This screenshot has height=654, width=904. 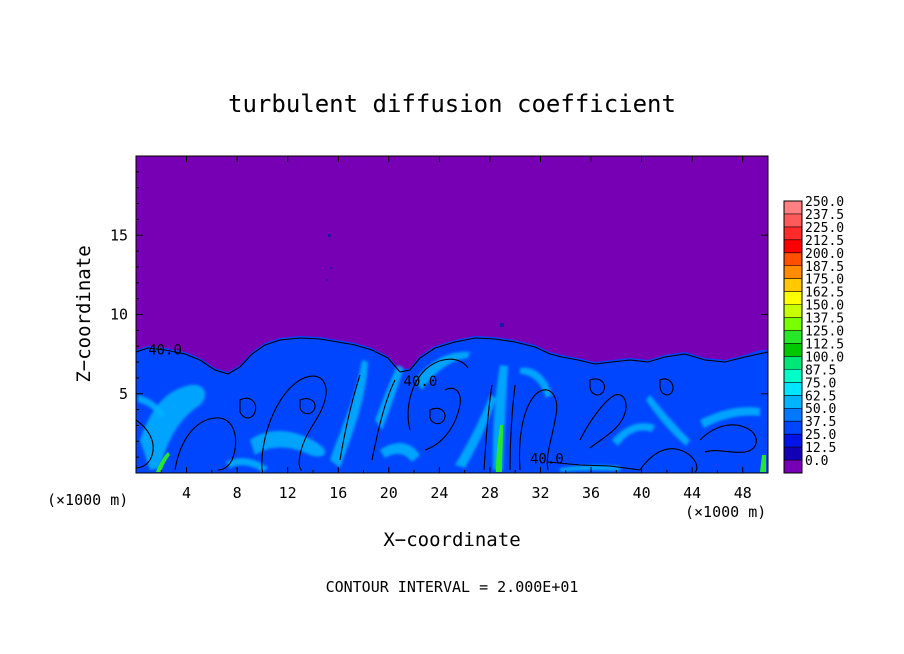 What do you see at coordinates (119, 235) in the screenshot?
I see `y-tick-label: 15` at bounding box center [119, 235].